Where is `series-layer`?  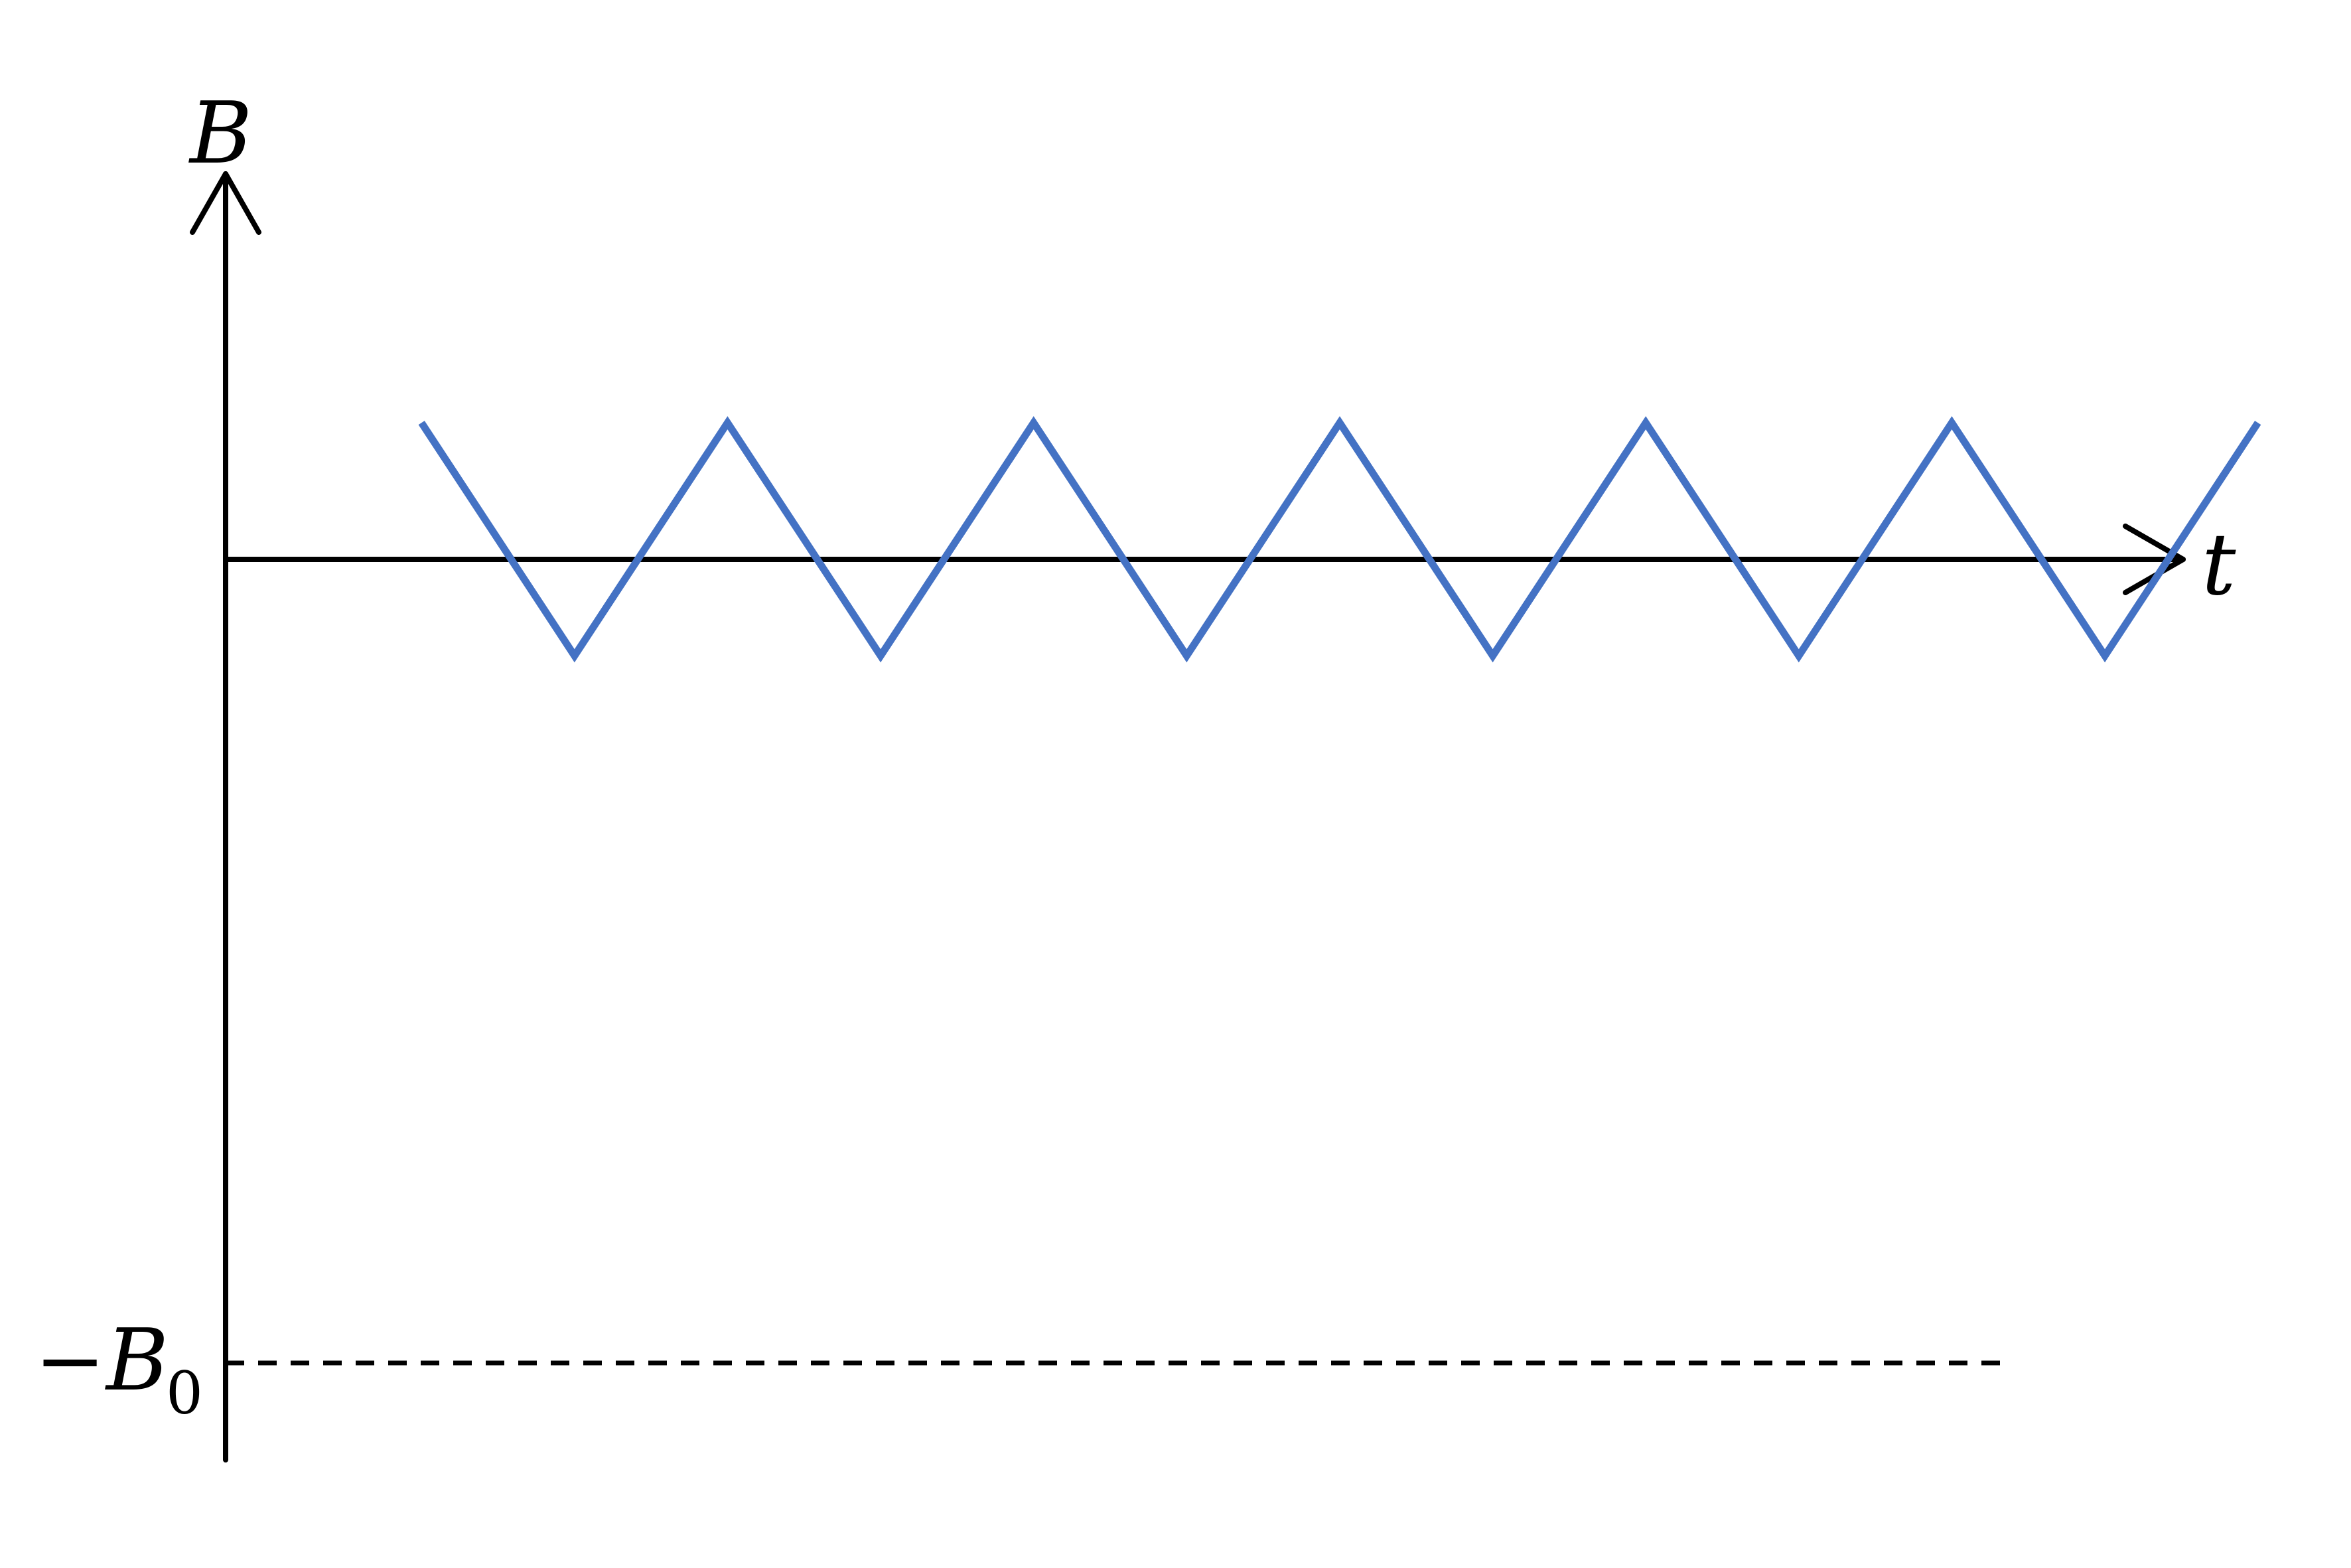
series-layer is located at coordinates (1339, 539).